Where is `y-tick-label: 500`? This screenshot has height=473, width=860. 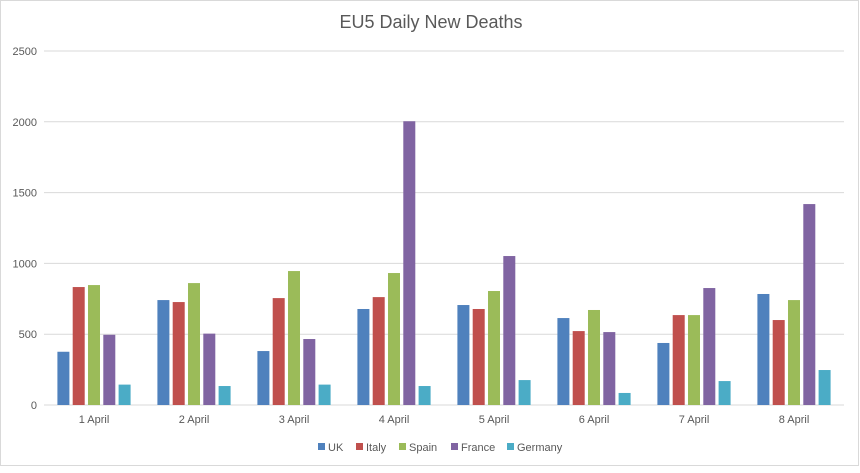 y-tick-label: 500 is located at coordinates (28, 335).